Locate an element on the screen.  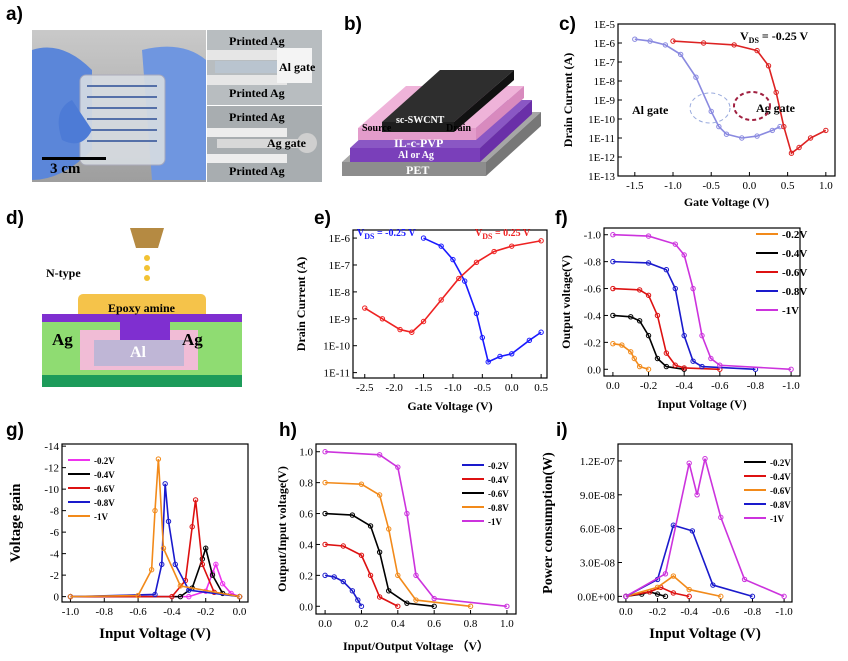
y-axis-label: Drain Current (A) is located at coordinates (301, 304).